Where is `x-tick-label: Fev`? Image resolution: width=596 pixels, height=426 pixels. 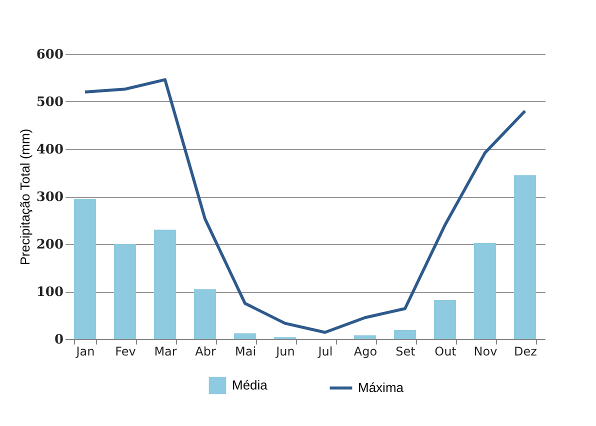 x-tick-label: Fev is located at coordinates (125, 351).